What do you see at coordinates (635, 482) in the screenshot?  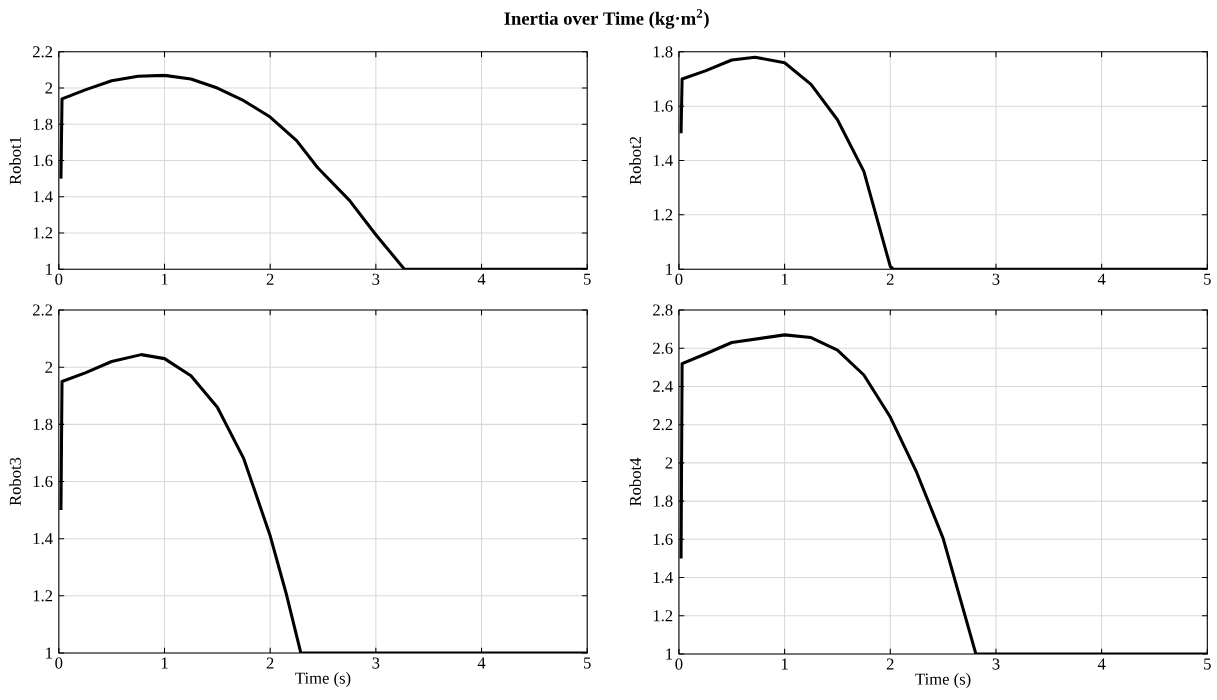 I see `y-axis-title: Robot4` at bounding box center [635, 482].